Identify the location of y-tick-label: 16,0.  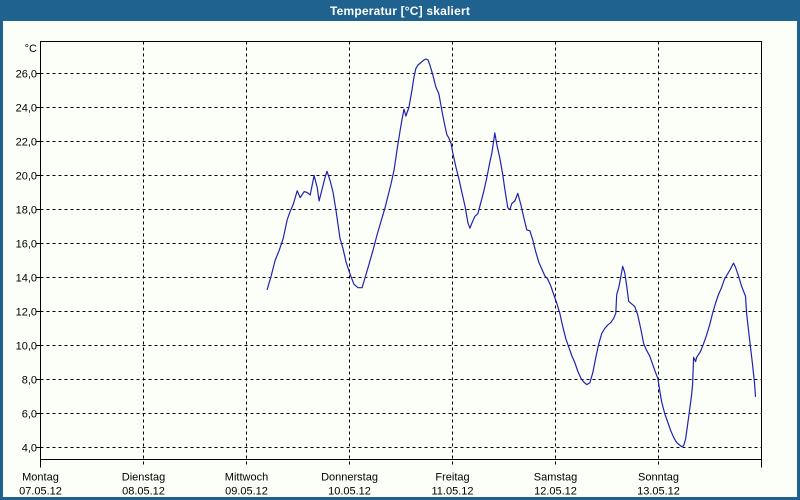
(26, 245).